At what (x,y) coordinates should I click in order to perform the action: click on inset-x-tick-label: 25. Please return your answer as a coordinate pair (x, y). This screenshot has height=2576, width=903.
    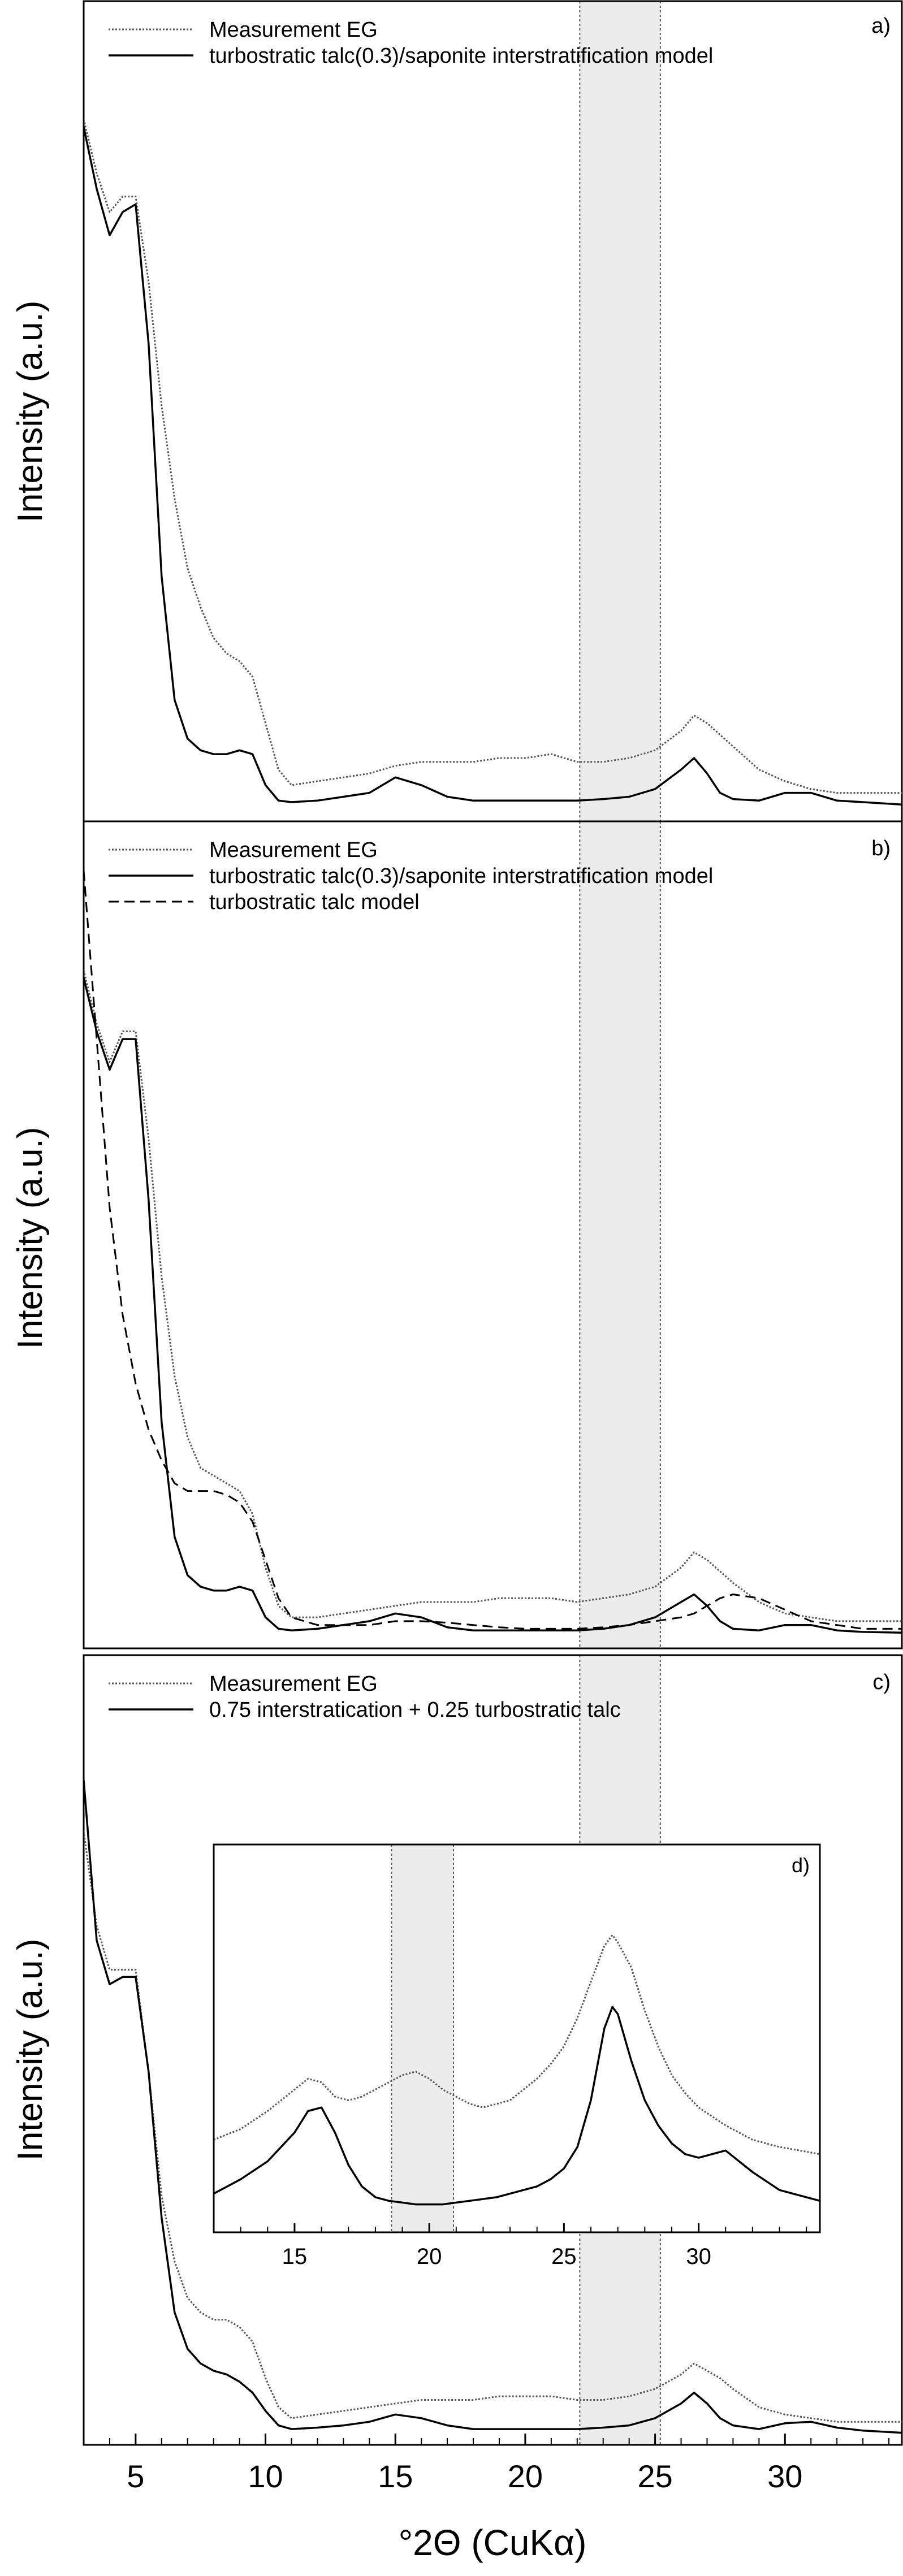
    Looking at the image, I should click on (564, 2256).